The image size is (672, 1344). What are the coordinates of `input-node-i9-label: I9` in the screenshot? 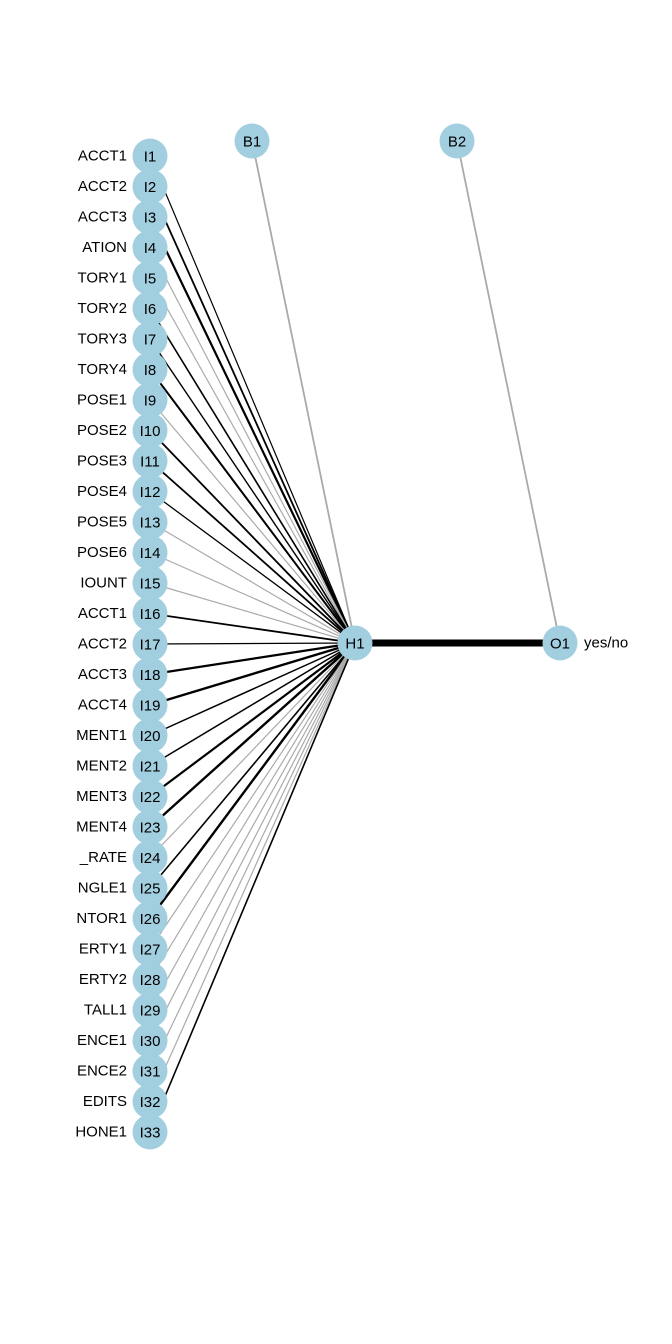 It's located at (150, 401).